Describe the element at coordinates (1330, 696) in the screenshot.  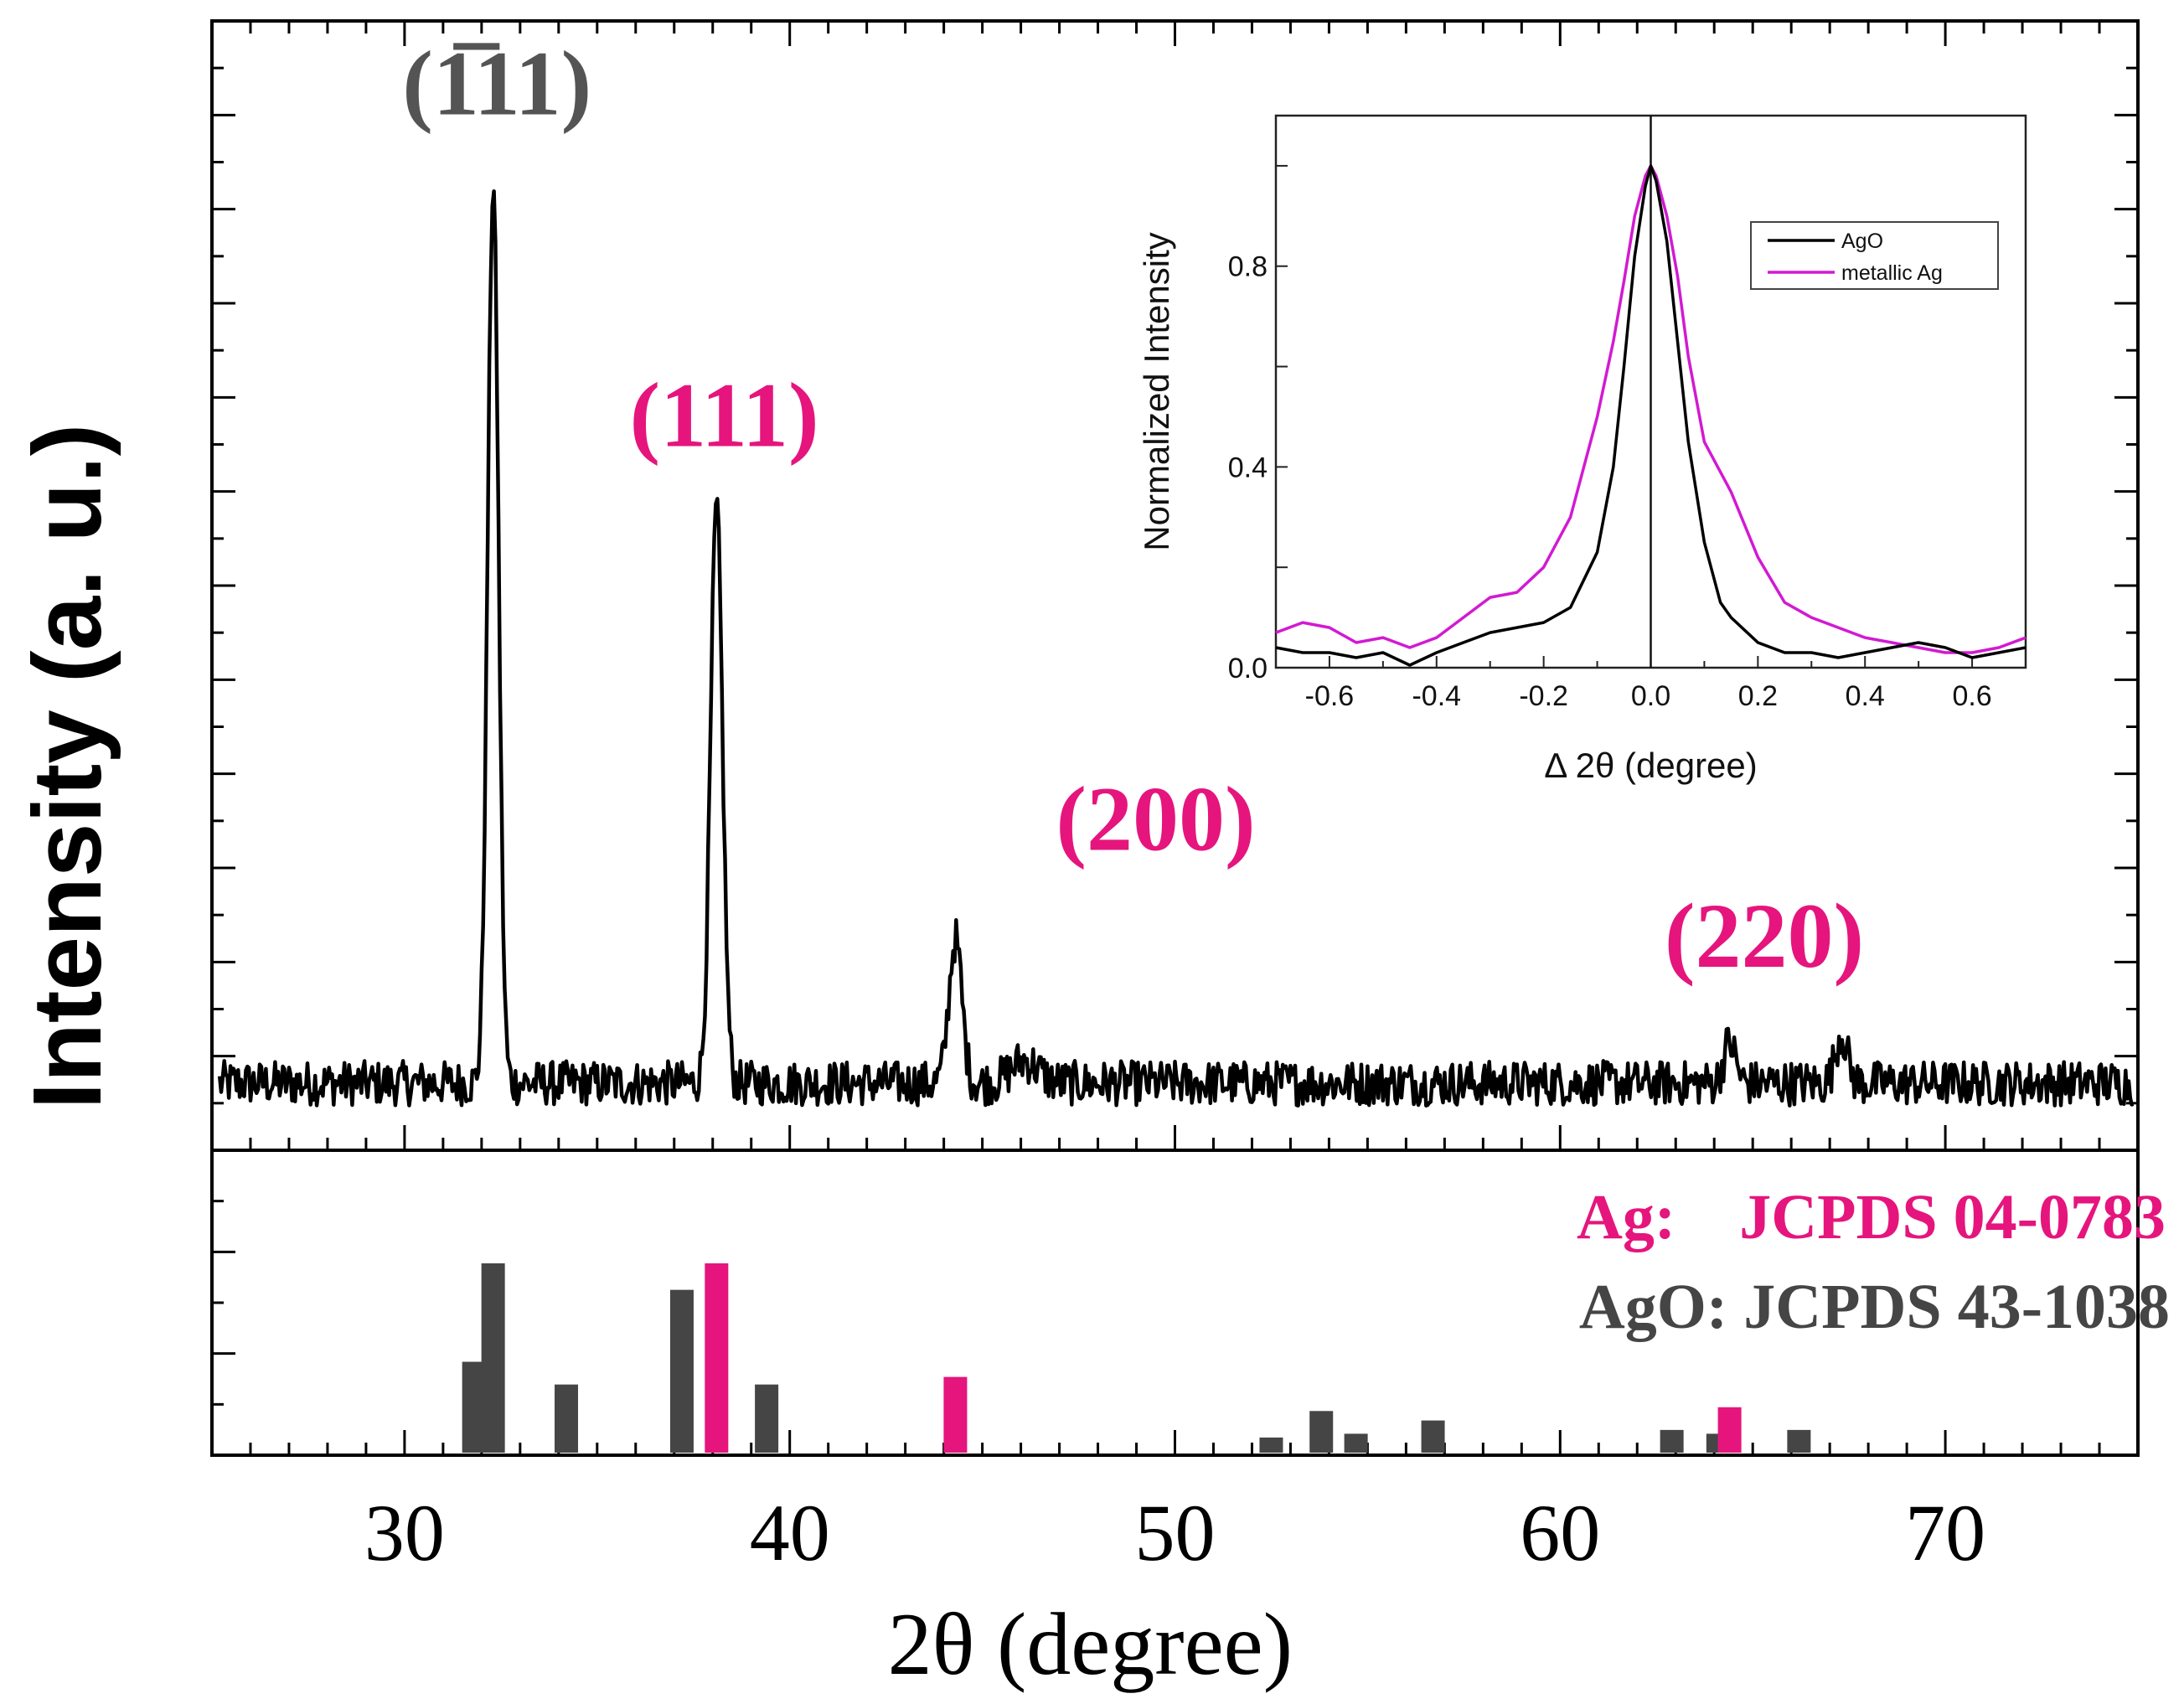
I see `inset-x-tick-label: -0.6` at that location.